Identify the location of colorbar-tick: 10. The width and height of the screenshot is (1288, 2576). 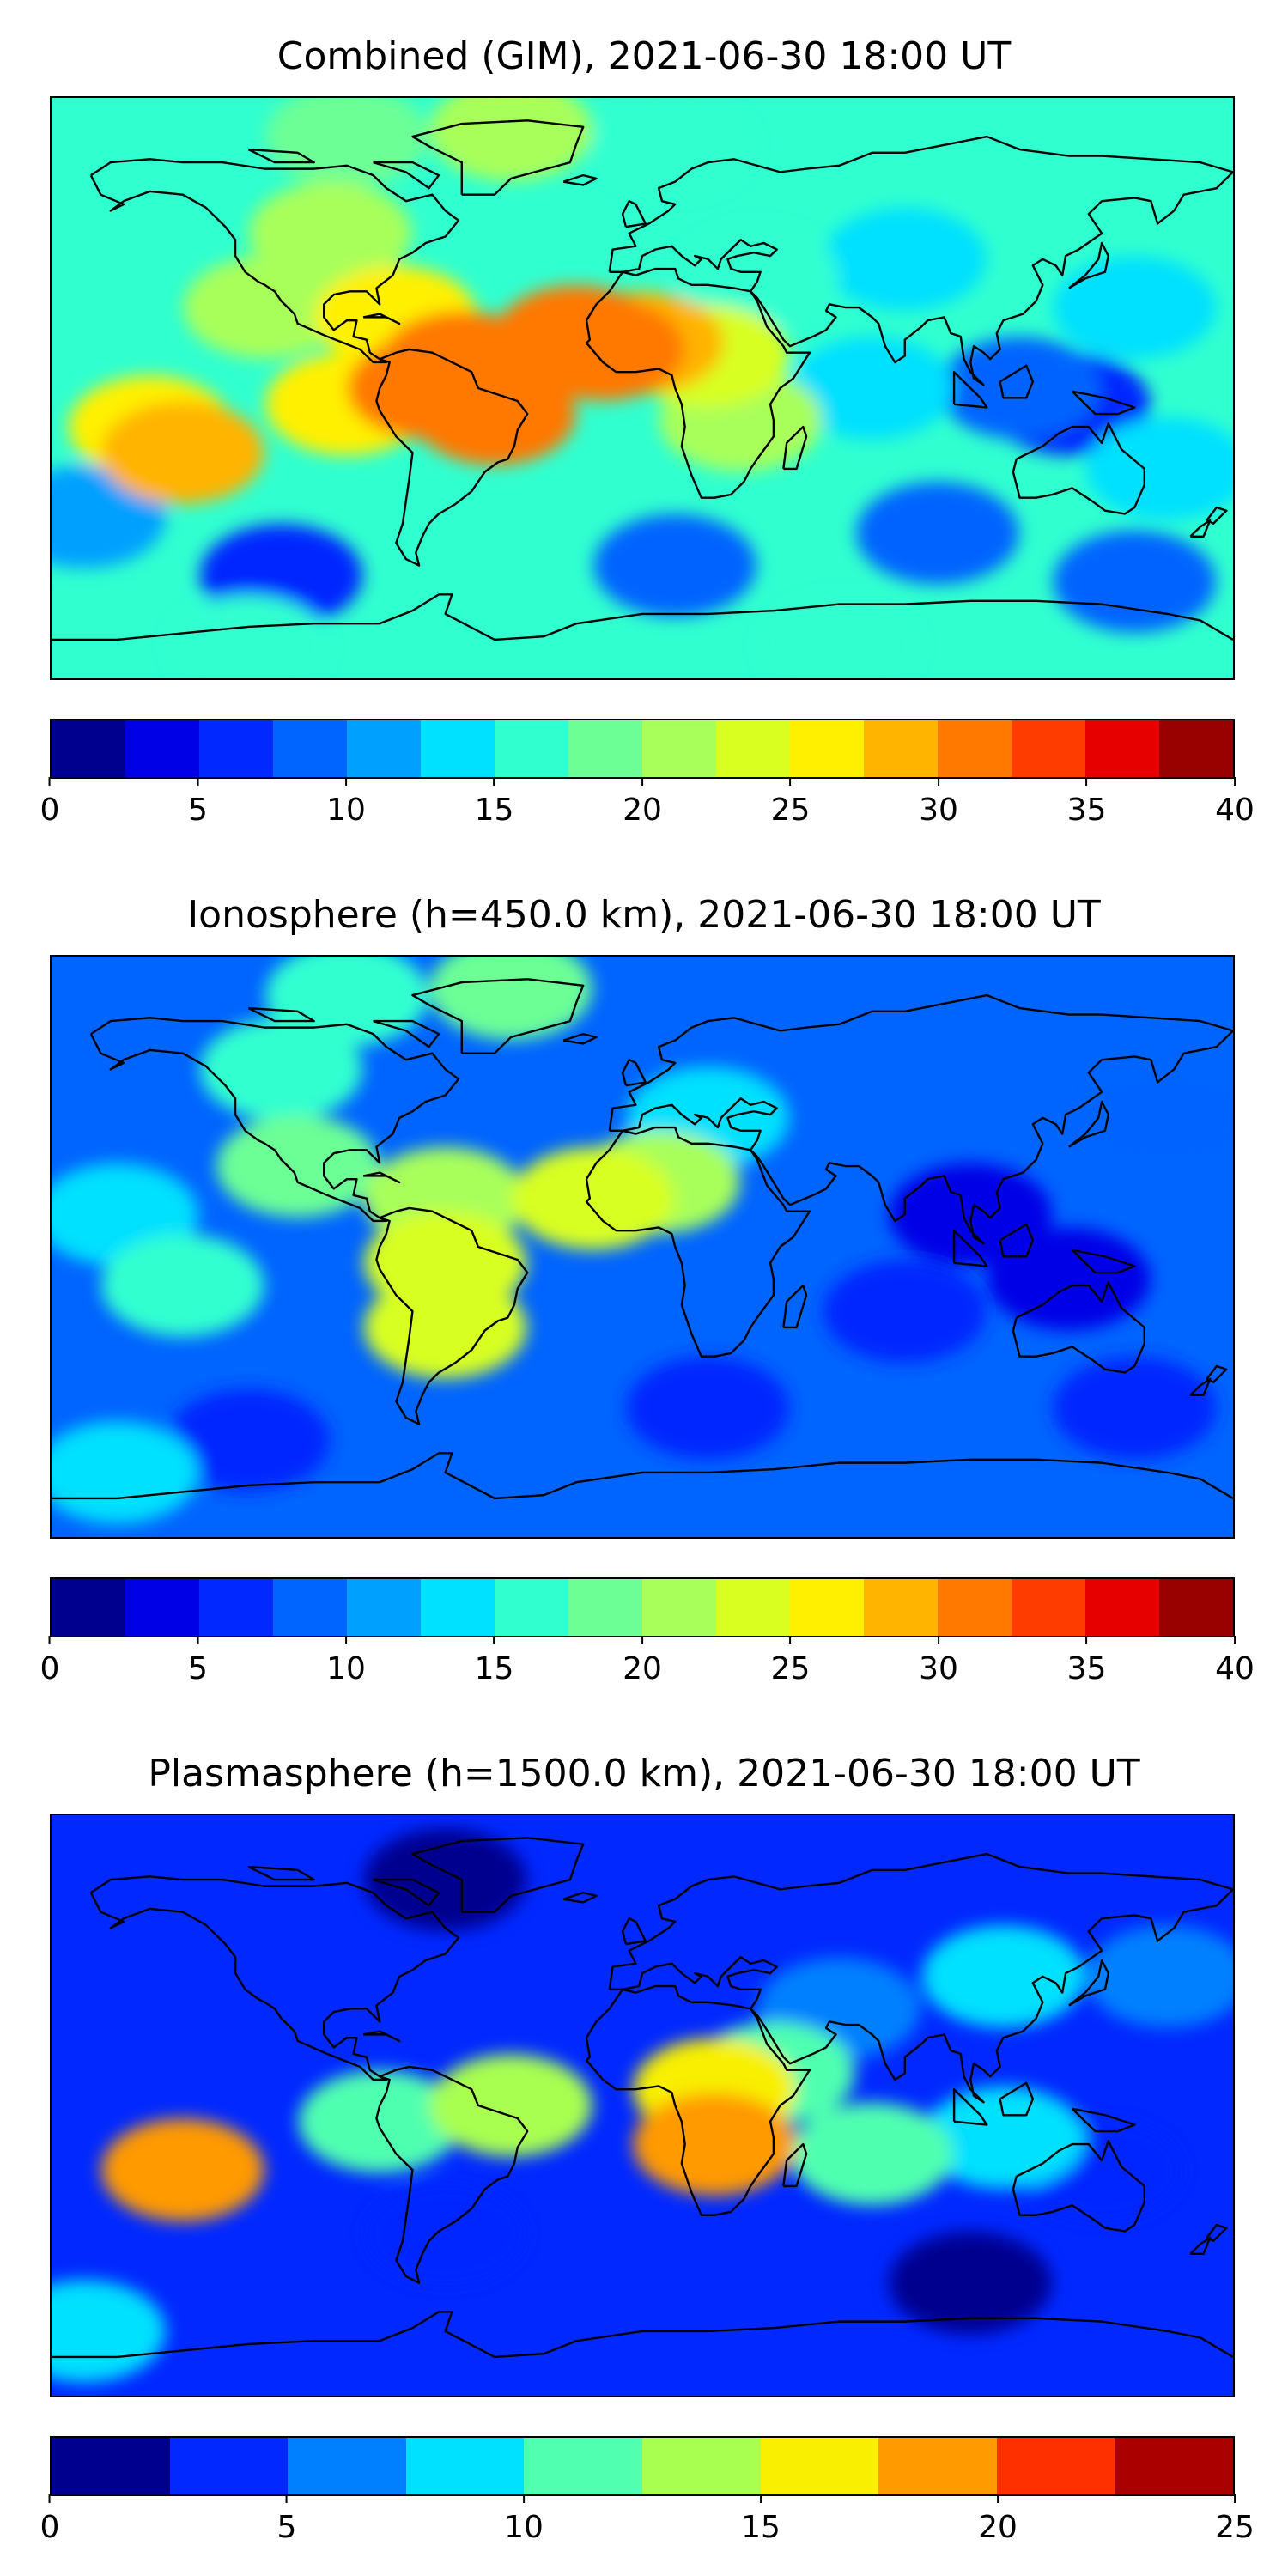
(346, 1661).